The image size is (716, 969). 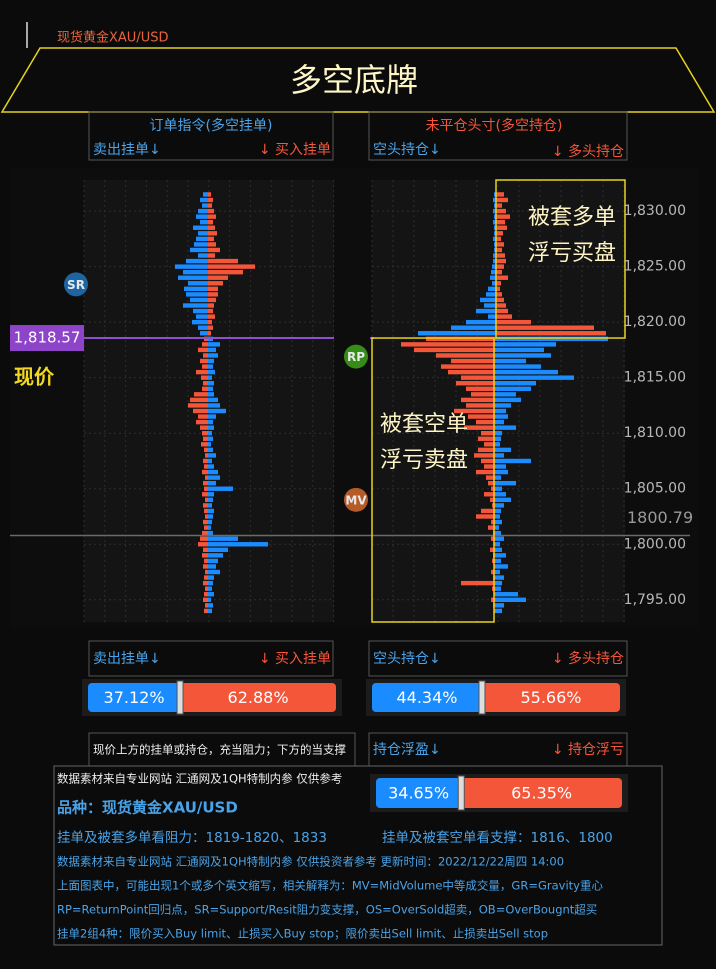 What do you see at coordinates (433, 480) in the screenshot?
I see `trapped-shorts-box` at bounding box center [433, 480].